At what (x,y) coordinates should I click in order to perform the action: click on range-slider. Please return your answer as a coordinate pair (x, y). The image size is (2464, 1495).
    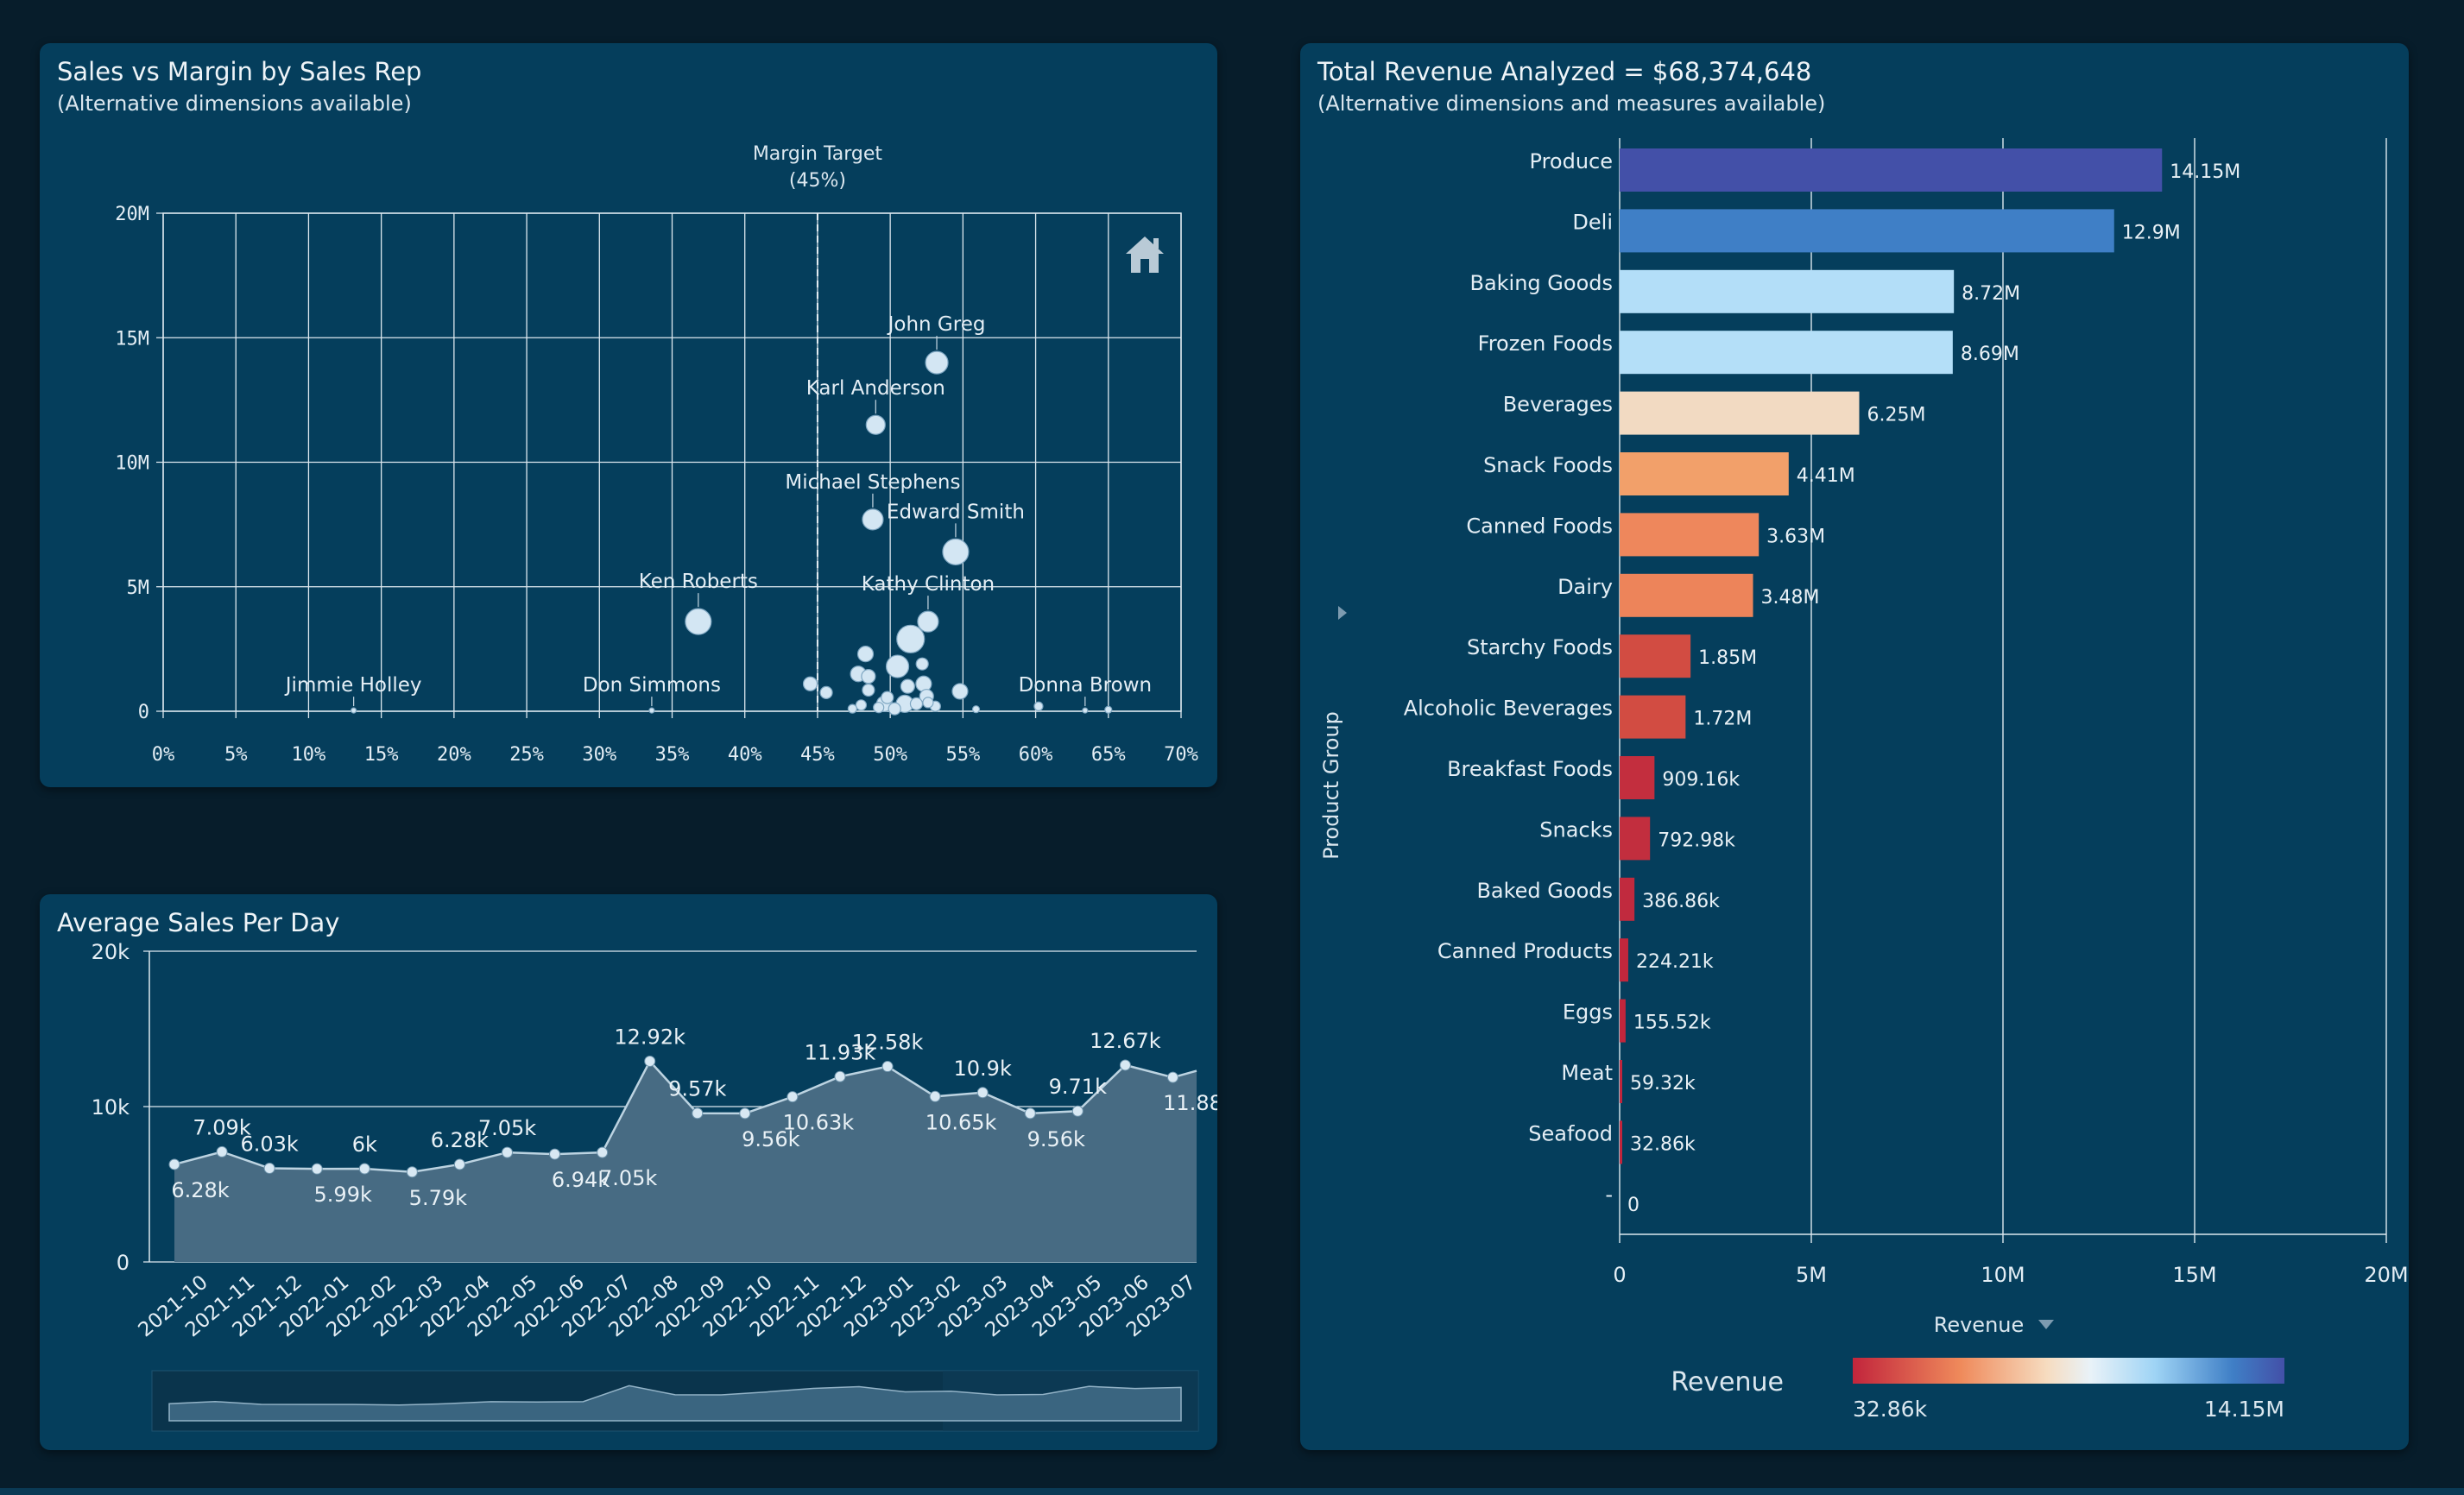
    Looking at the image, I should click on (675, 1401).